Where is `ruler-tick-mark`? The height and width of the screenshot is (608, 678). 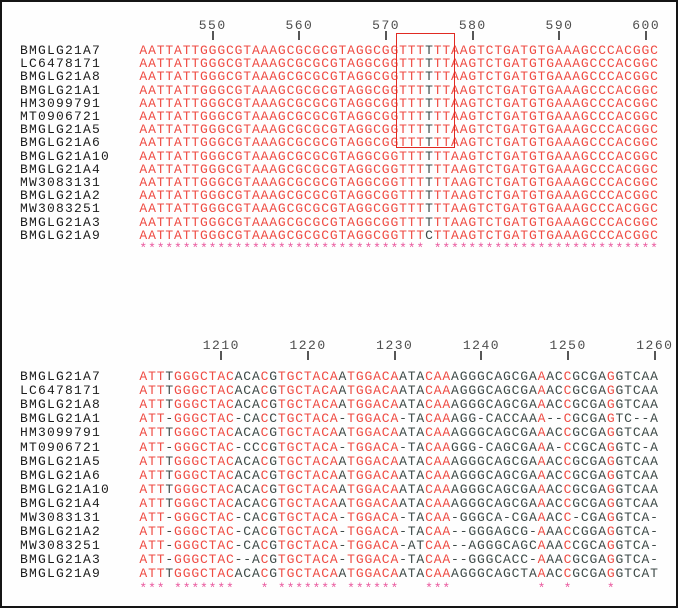 ruler-tick-mark is located at coordinates (472, 35).